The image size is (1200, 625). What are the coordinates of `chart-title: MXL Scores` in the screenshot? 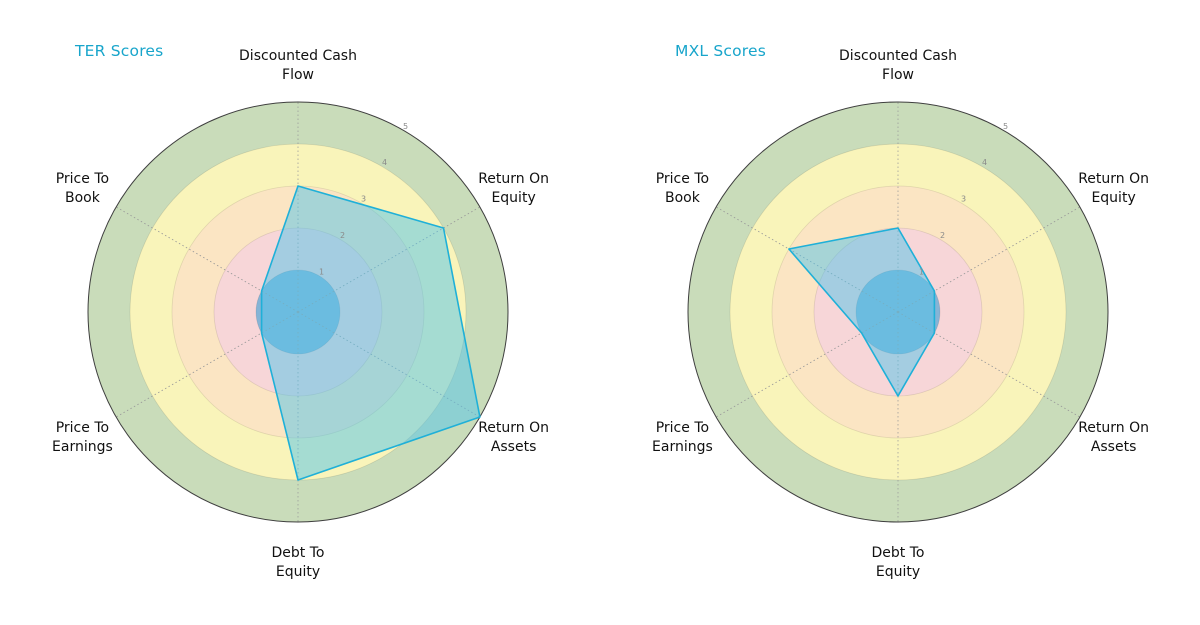 It's located at (721, 51).